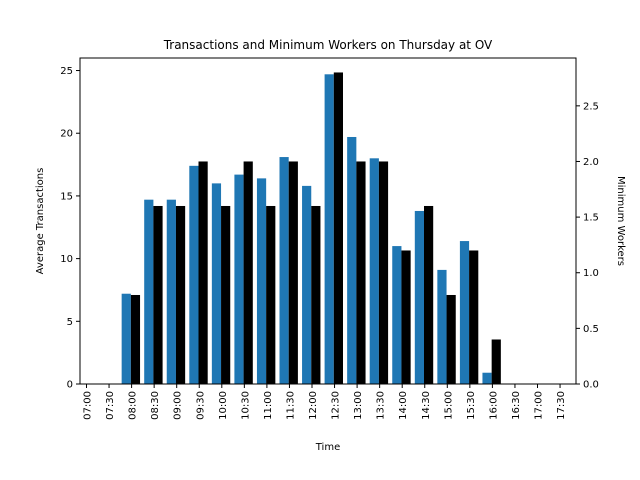 Image resolution: width=640 pixels, height=480 pixels. What do you see at coordinates (591, 106) in the screenshot?
I see `right-y-tick-label: 2.5` at bounding box center [591, 106].